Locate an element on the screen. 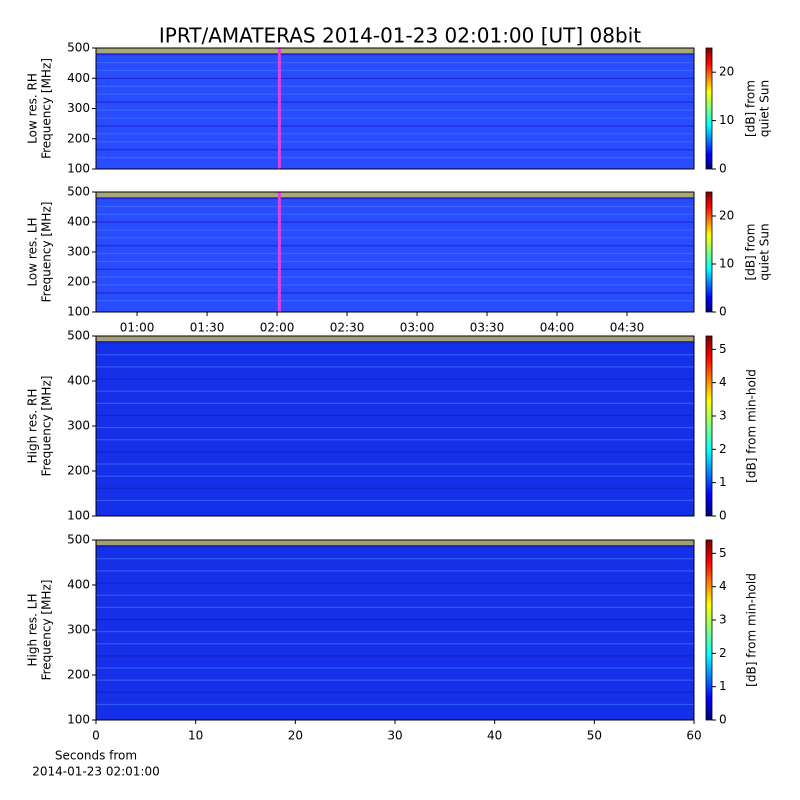 The width and height of the screenshot is (800, 800). x-axis-label: 2014-01-23 02:01:00 is located at coordinates (95, 772).